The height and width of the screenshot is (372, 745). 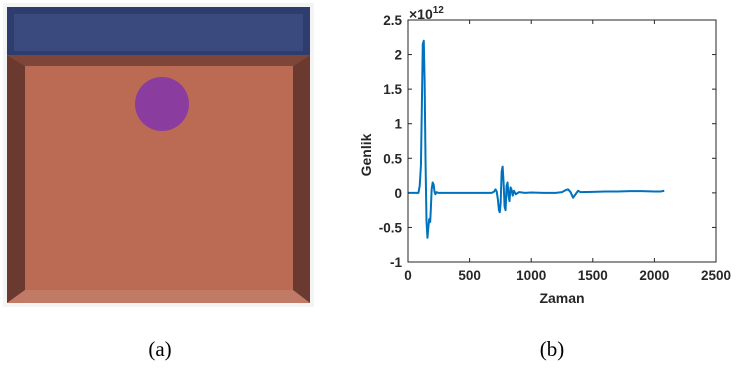 I want to click on exponent-base: ×10, so click(x=421, y=14).